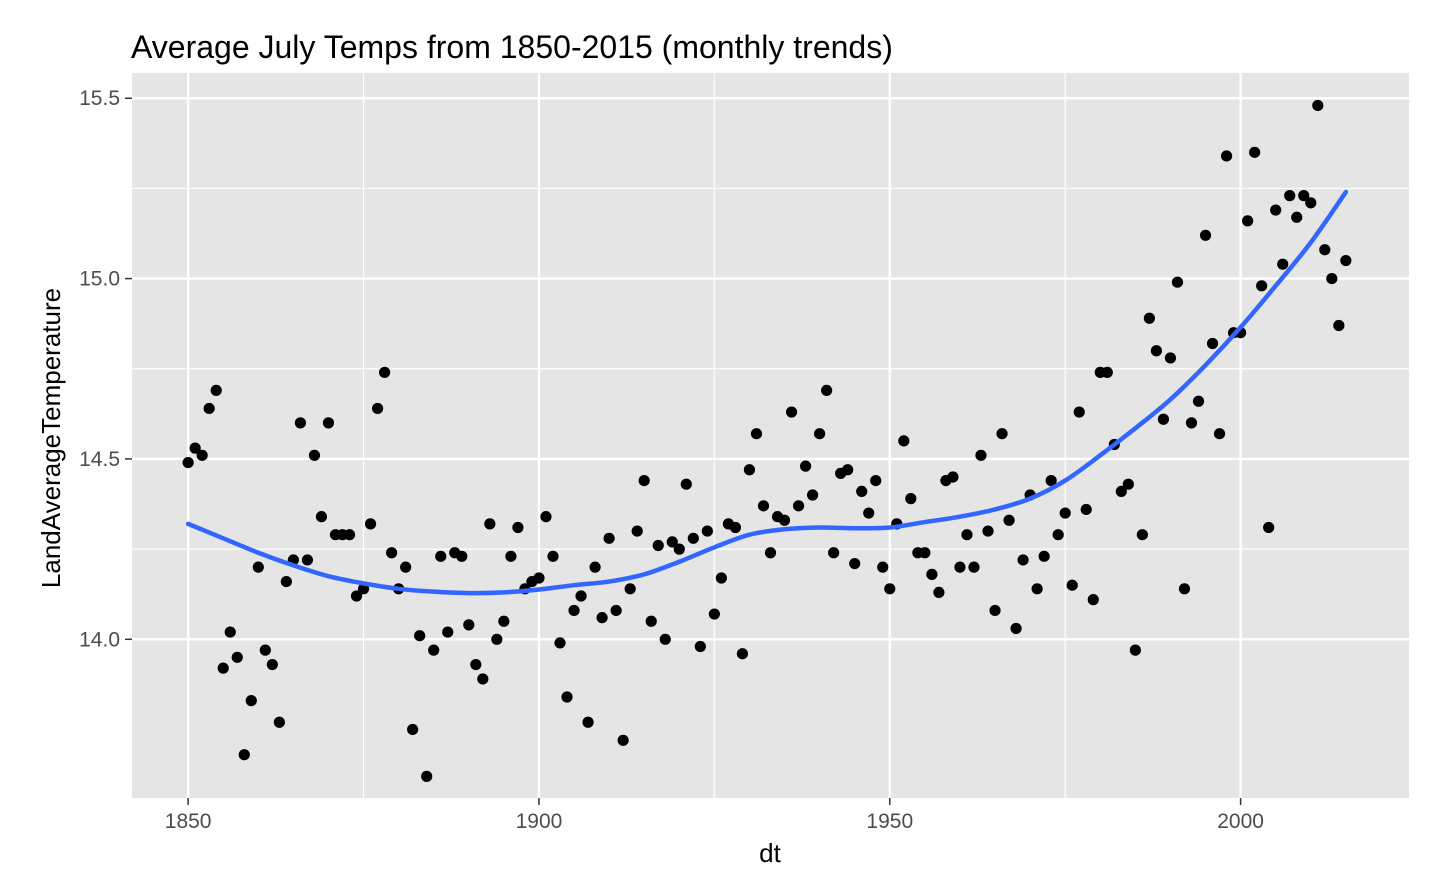  I want to click on y-tick-label: 15.0, so click(99, 279).